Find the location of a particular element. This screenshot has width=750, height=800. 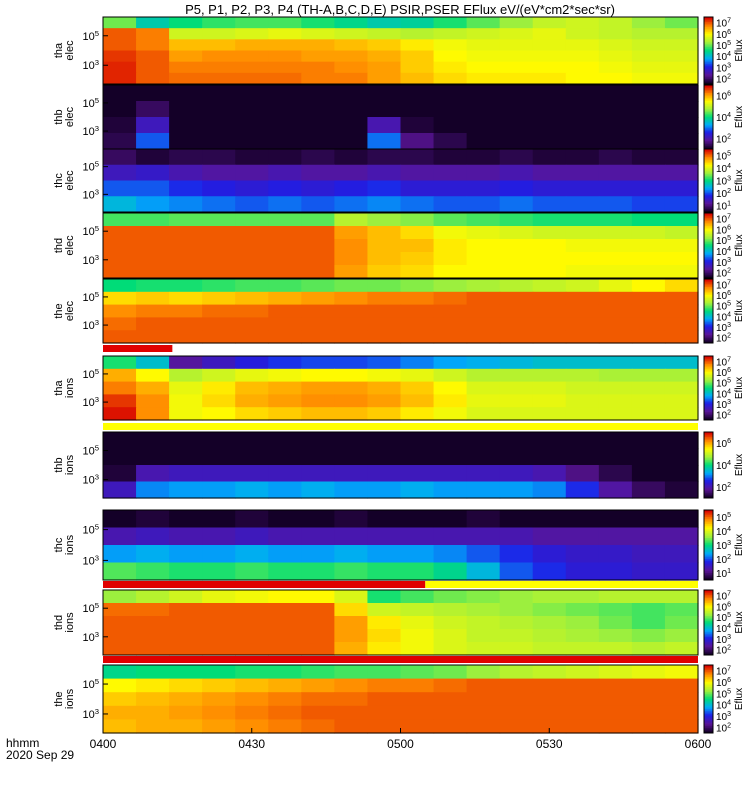

colorbar-tick-label: 101 is located at coordinates (723, 207).